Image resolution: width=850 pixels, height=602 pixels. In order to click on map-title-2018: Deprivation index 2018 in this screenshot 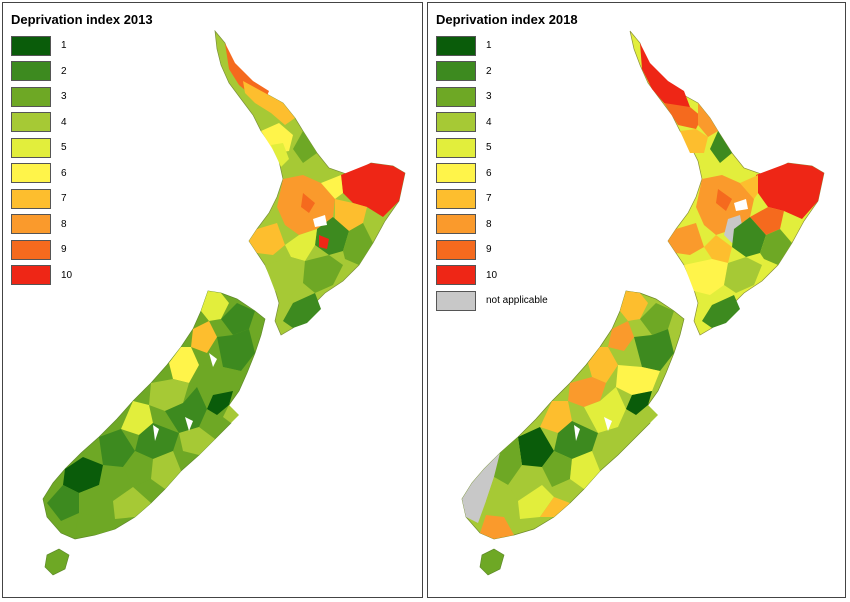, I will do `click(507, 19)`.